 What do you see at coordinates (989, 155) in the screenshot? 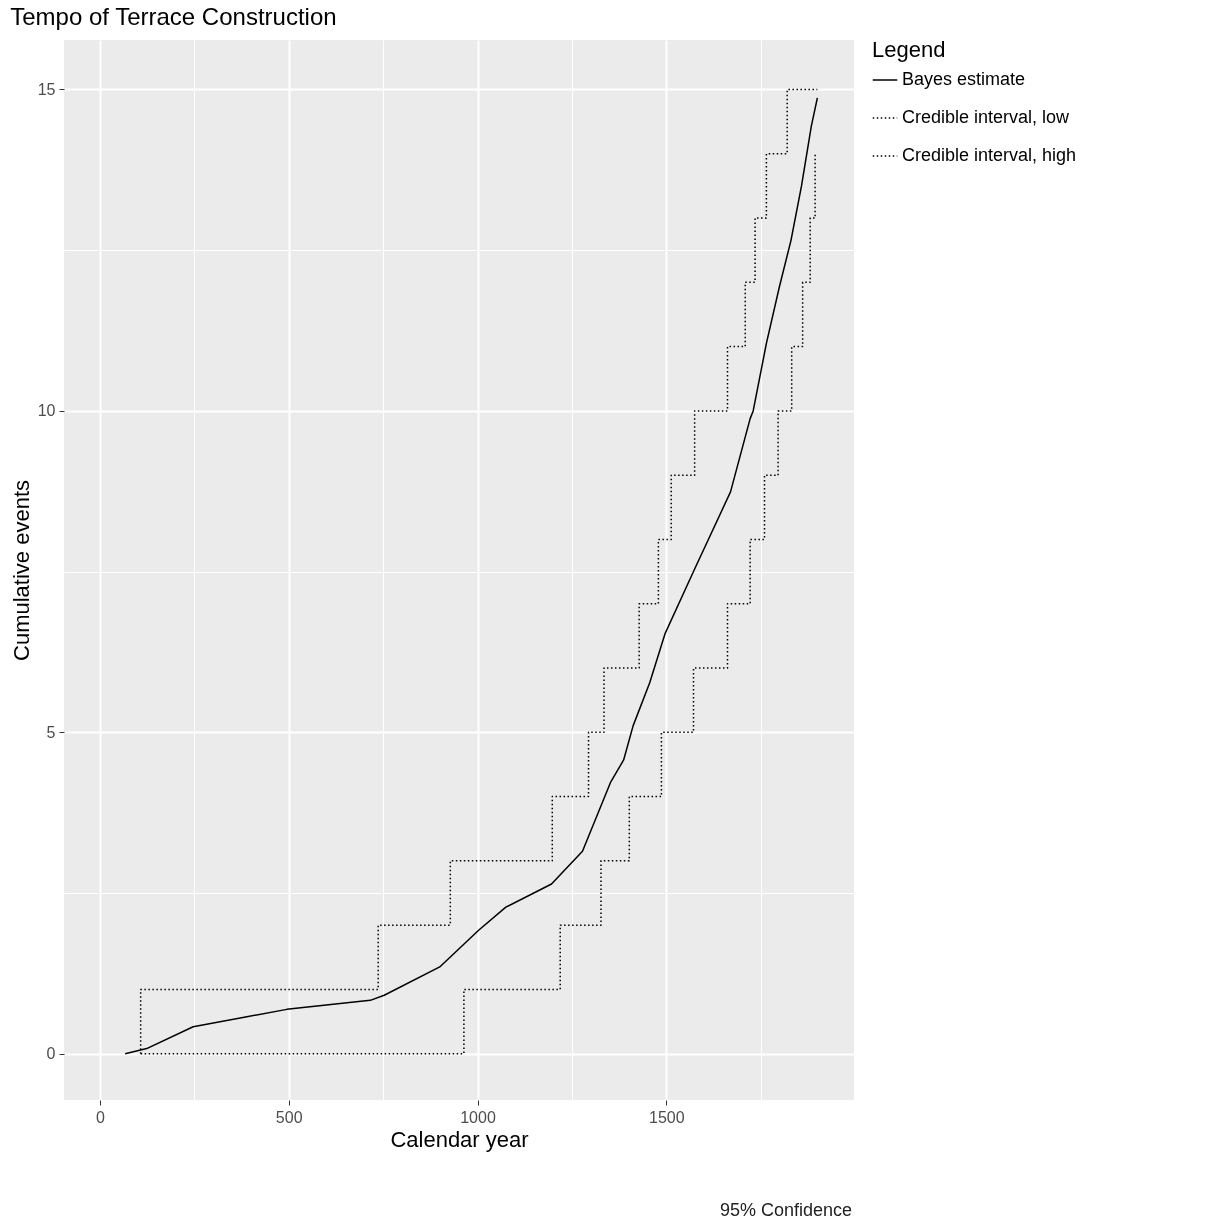
I see `legend-label: Credible interval, high` at bounding box center [989, 155].